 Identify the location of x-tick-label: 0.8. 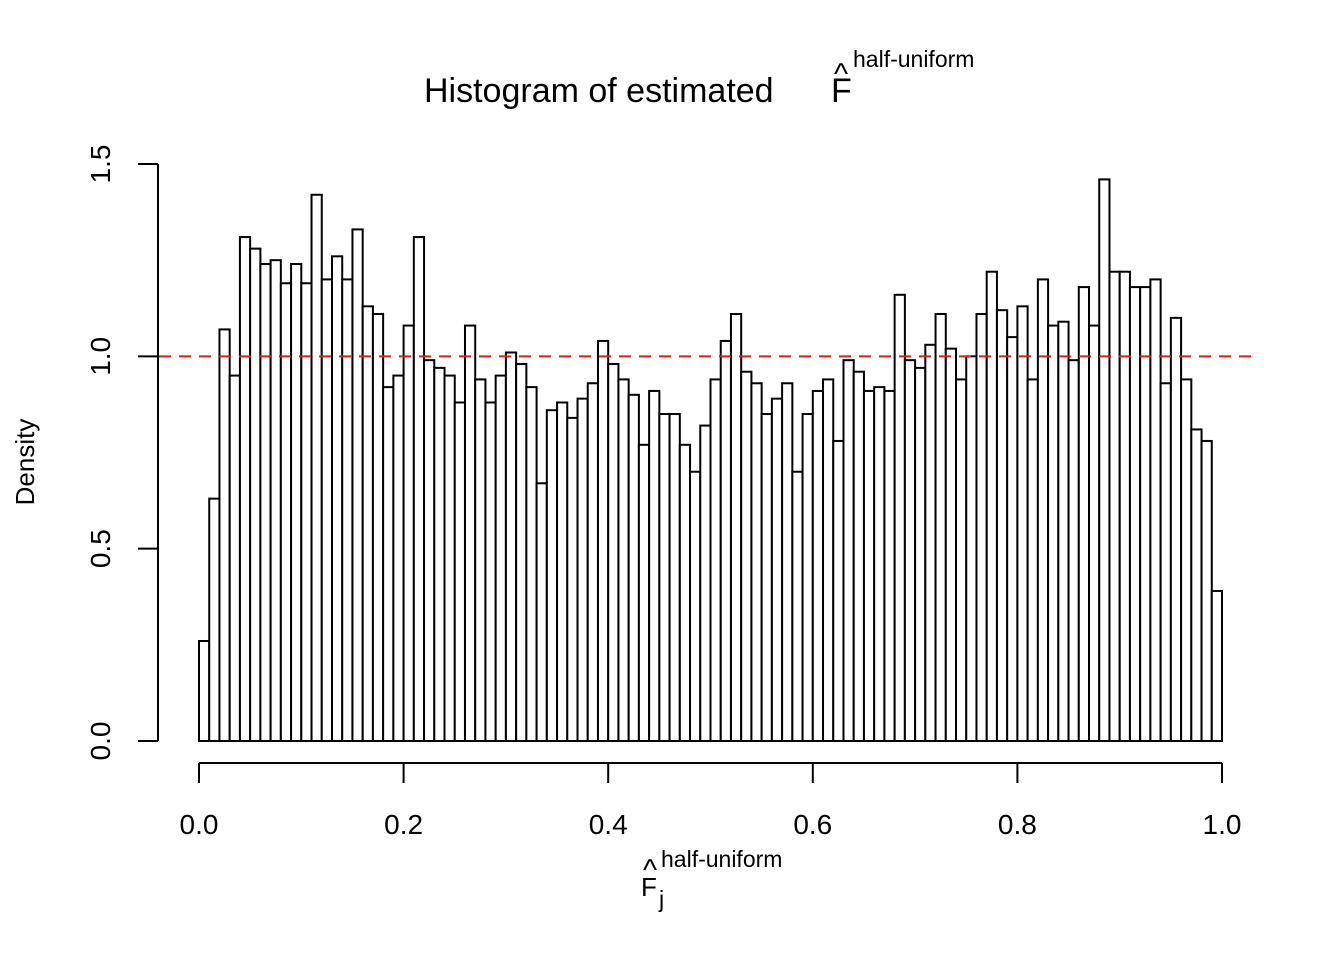
(1017, 824).